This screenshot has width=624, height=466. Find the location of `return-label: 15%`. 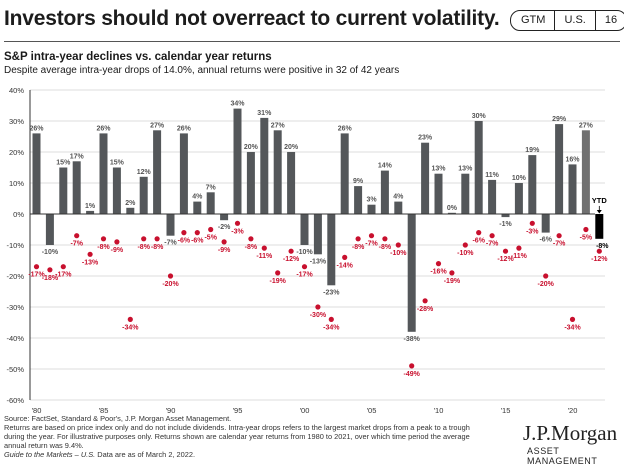

return-label: 15% is located at coordinates (117, 163).